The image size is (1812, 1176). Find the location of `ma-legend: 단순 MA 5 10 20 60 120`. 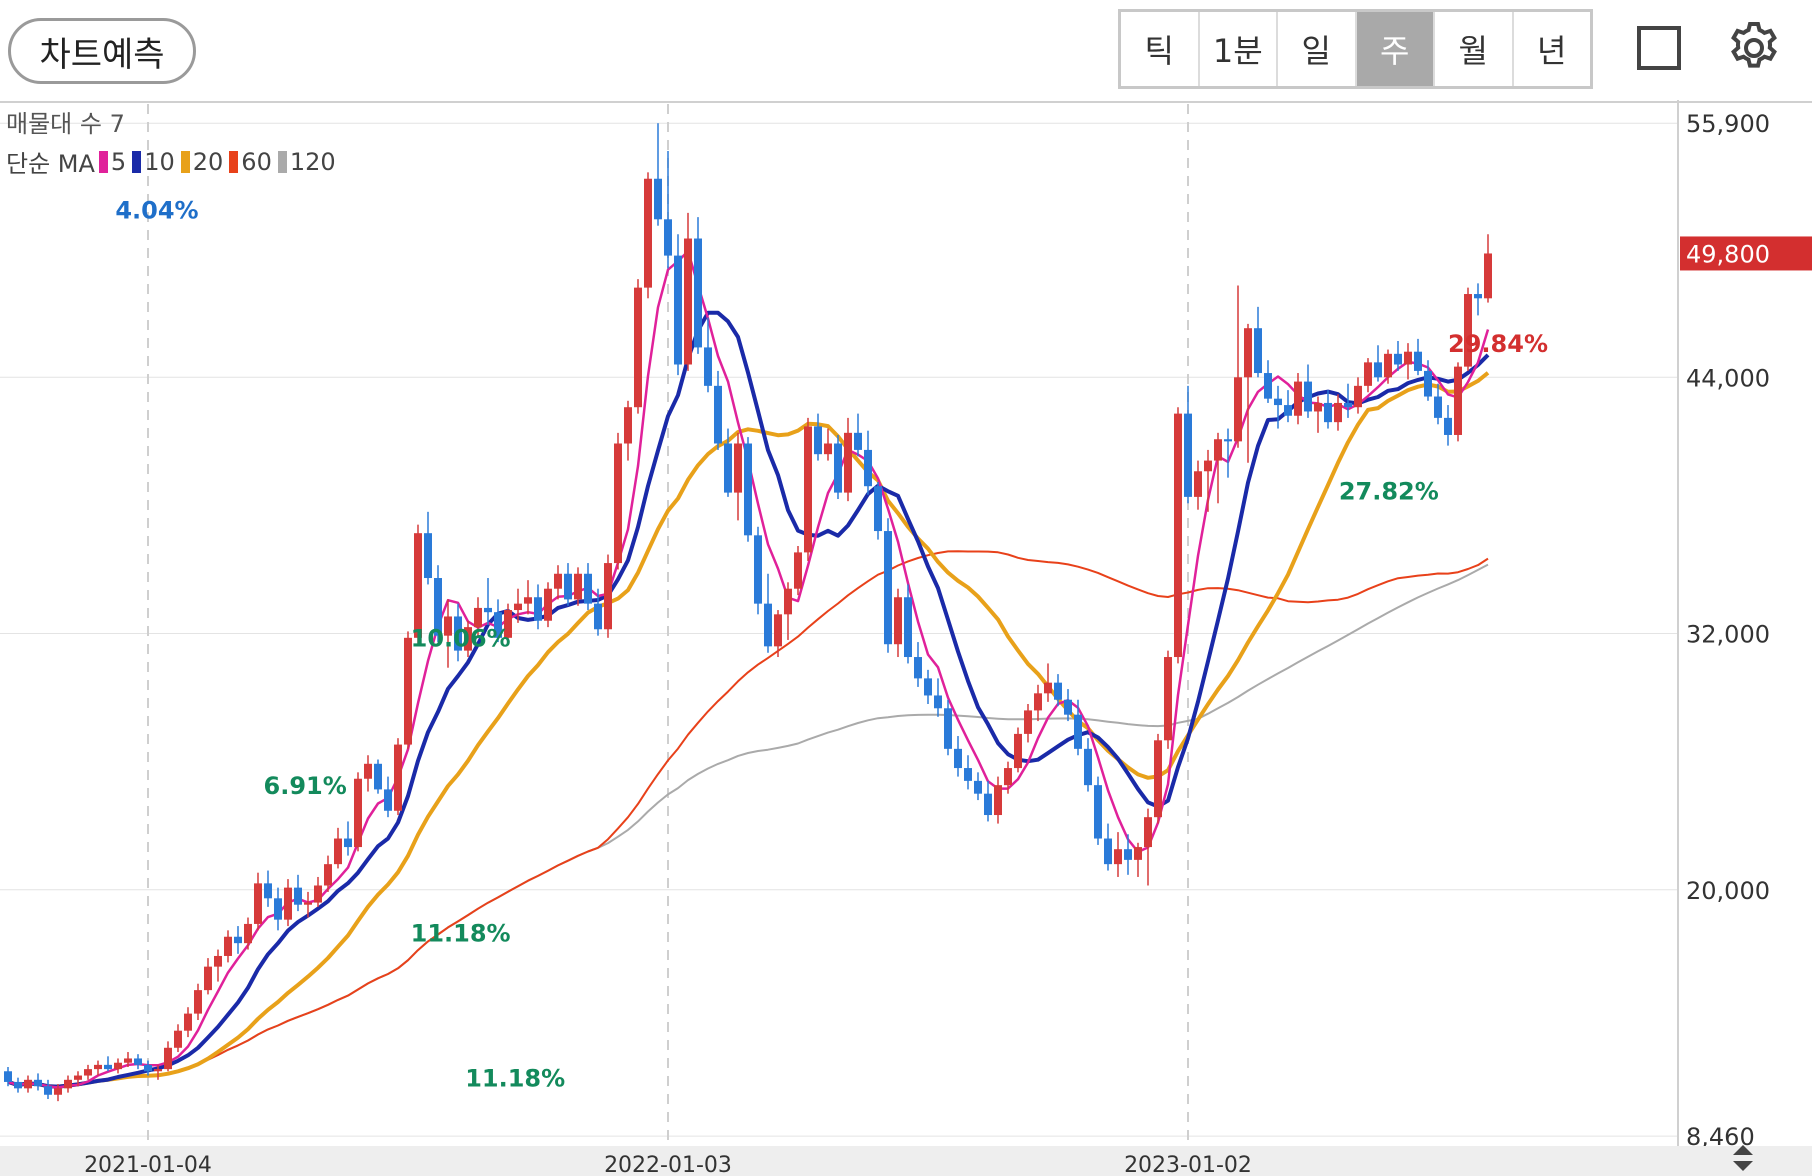

ma-legend: 단순 MA 5 10 20 60 120 is located at coordinates (172, 161).